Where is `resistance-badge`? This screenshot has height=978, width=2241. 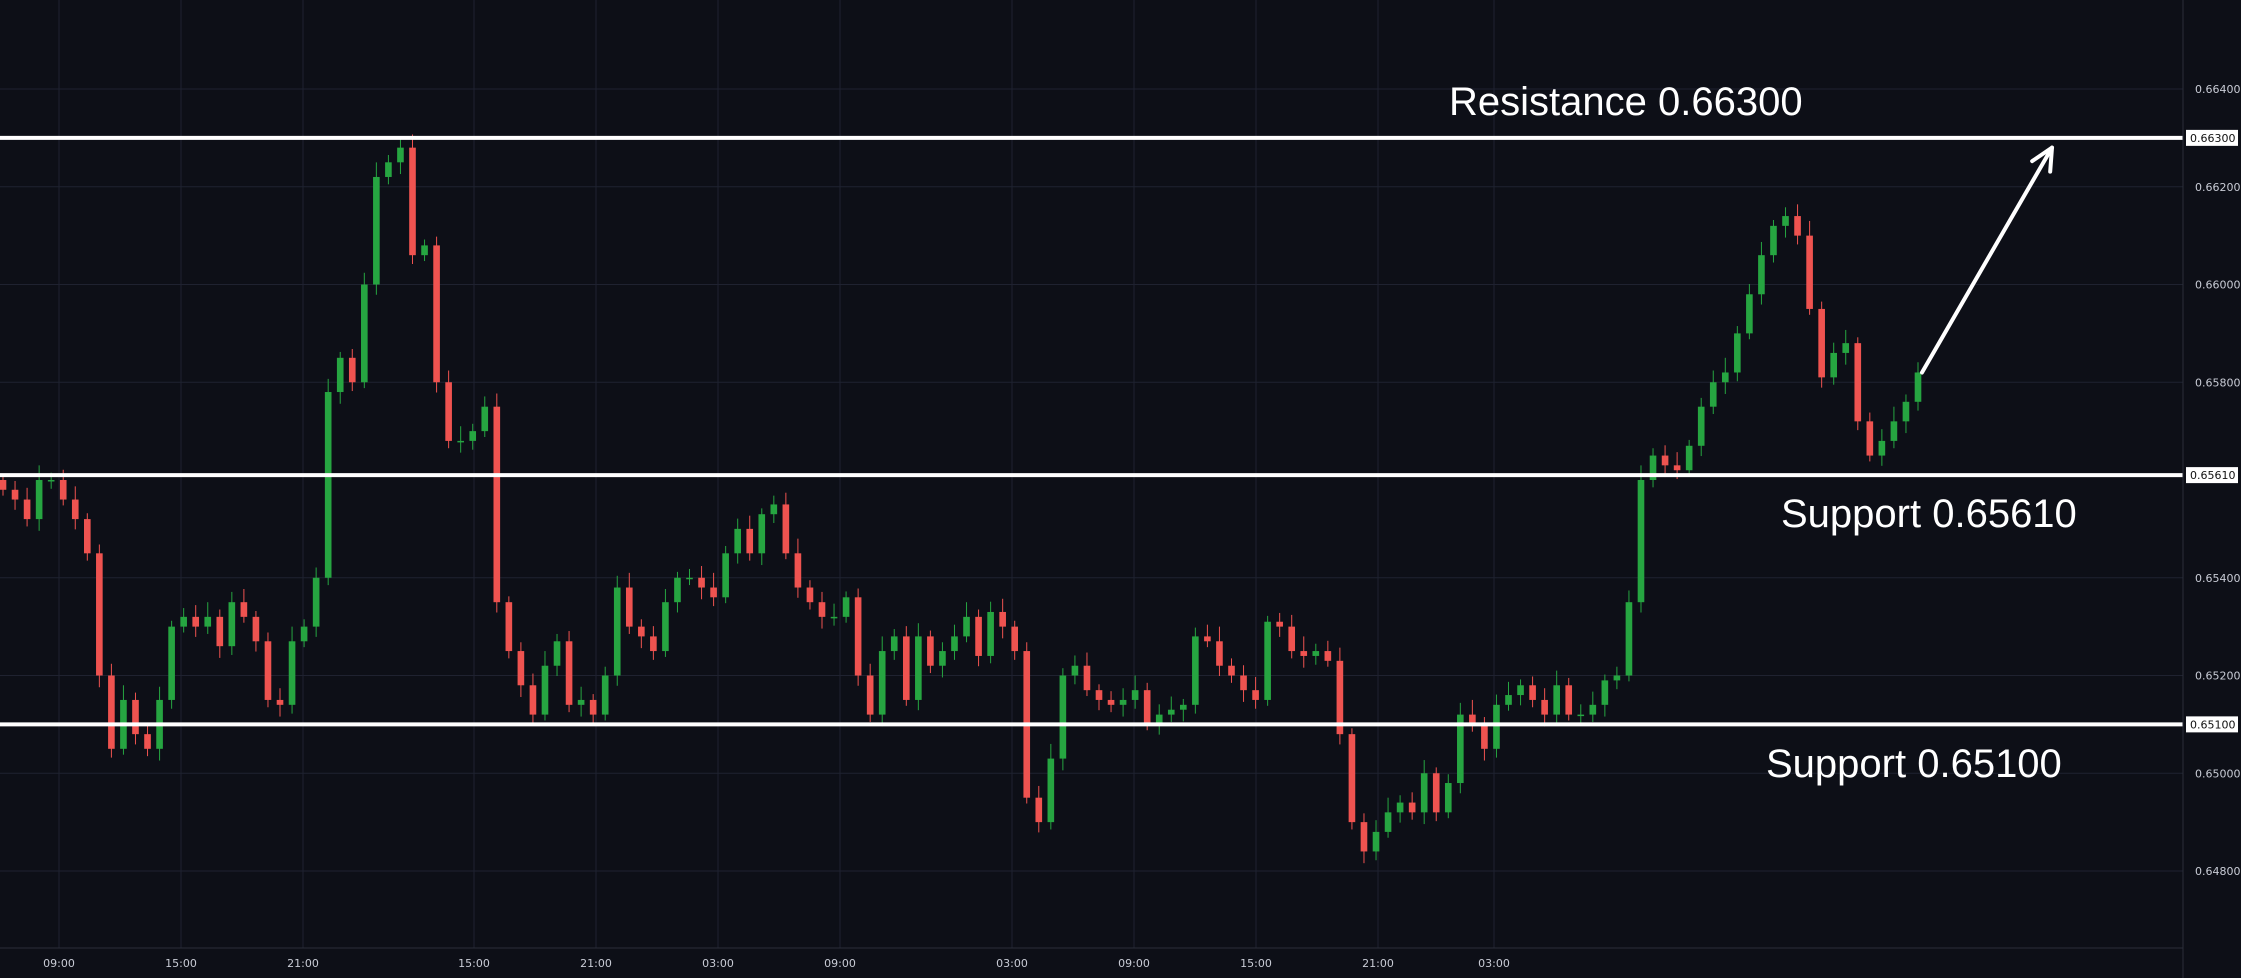
resistance-badge is located at coordinates (2212, 137).